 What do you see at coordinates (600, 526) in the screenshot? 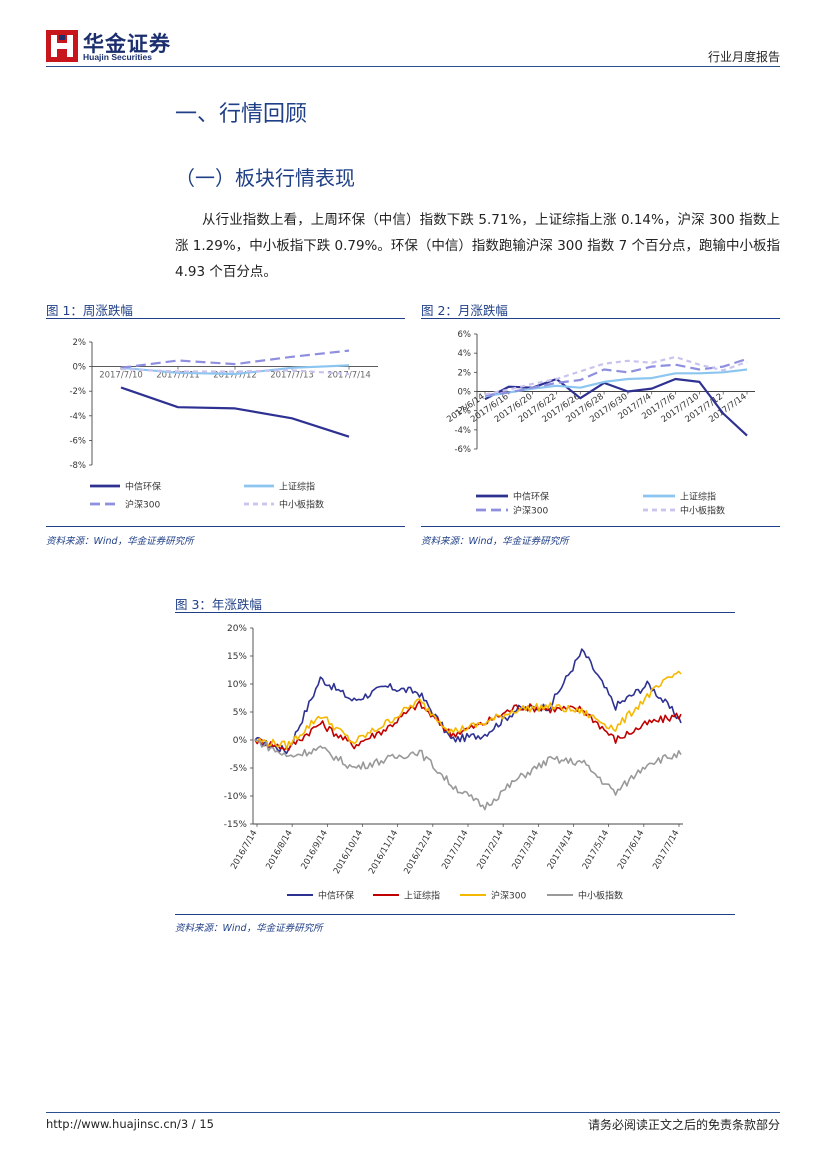
I see `figure-2-bottom-rule` at bounding box center [600, 526].